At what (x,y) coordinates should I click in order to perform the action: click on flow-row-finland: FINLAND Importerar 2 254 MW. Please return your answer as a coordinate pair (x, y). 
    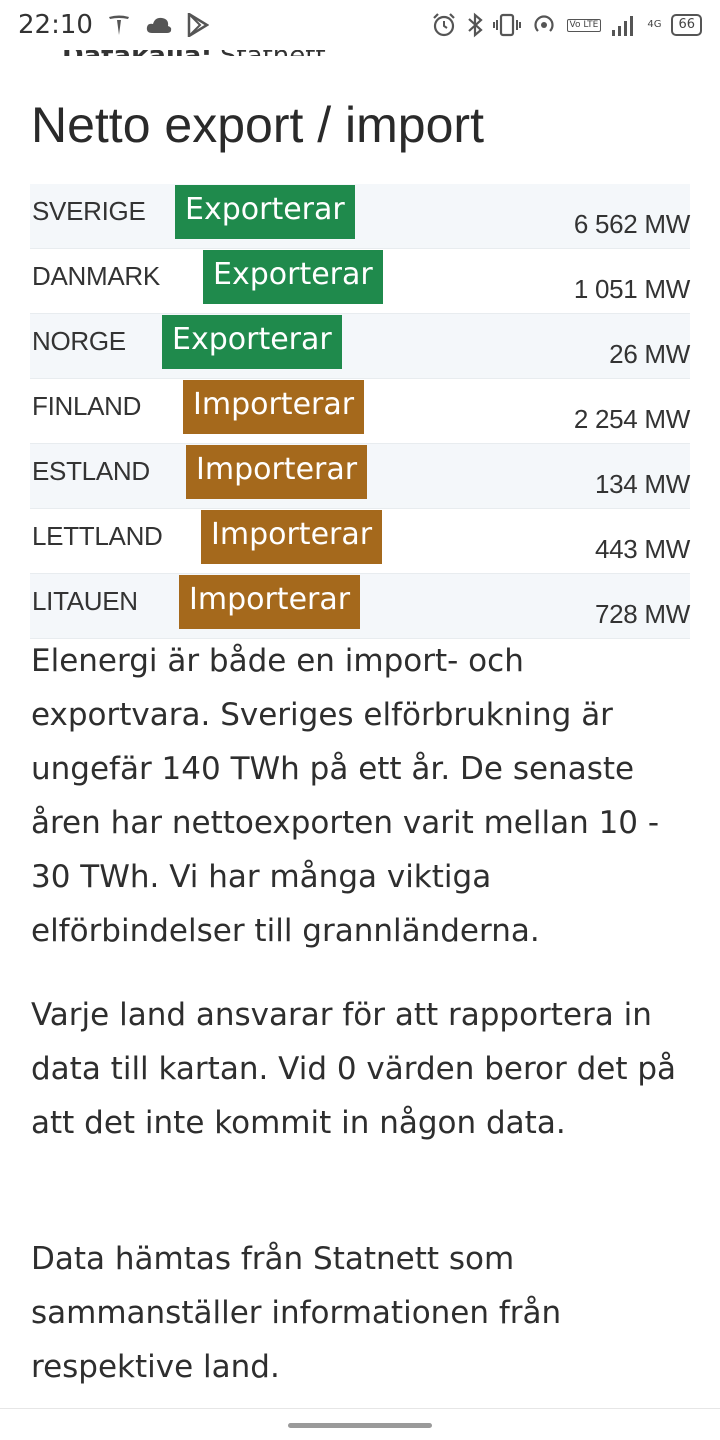
    Looking at the image, I should click on (360, 411).